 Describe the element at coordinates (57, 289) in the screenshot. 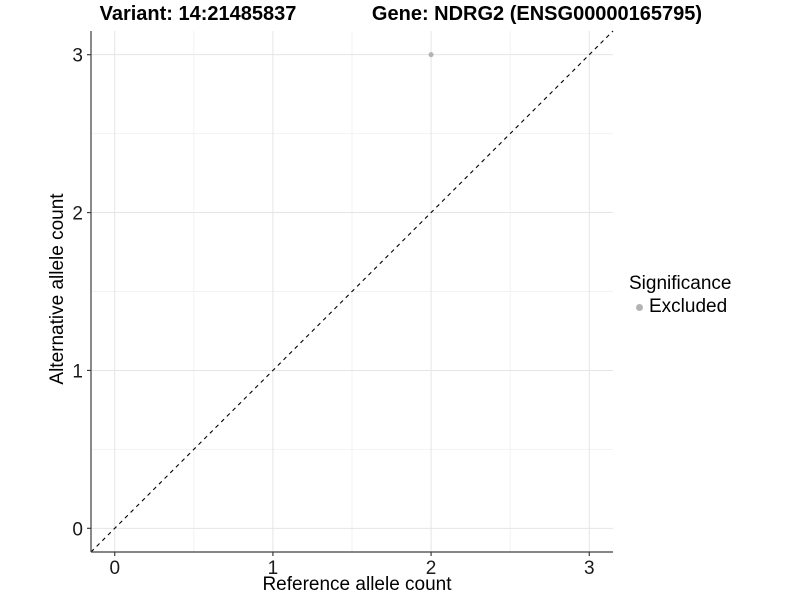

I see `y-axis-title: Alternative allele count` at that location.